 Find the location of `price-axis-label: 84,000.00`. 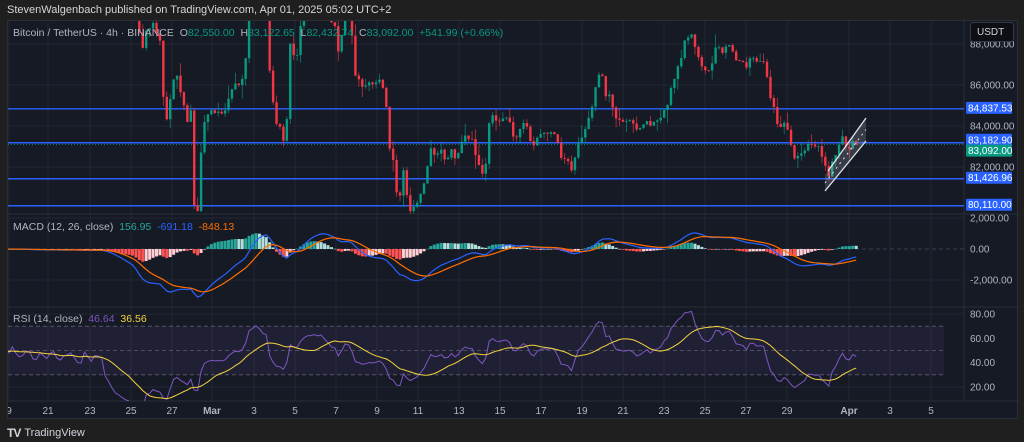

price-axis-label: 84,000.00 is located at coordinates (992, 127).